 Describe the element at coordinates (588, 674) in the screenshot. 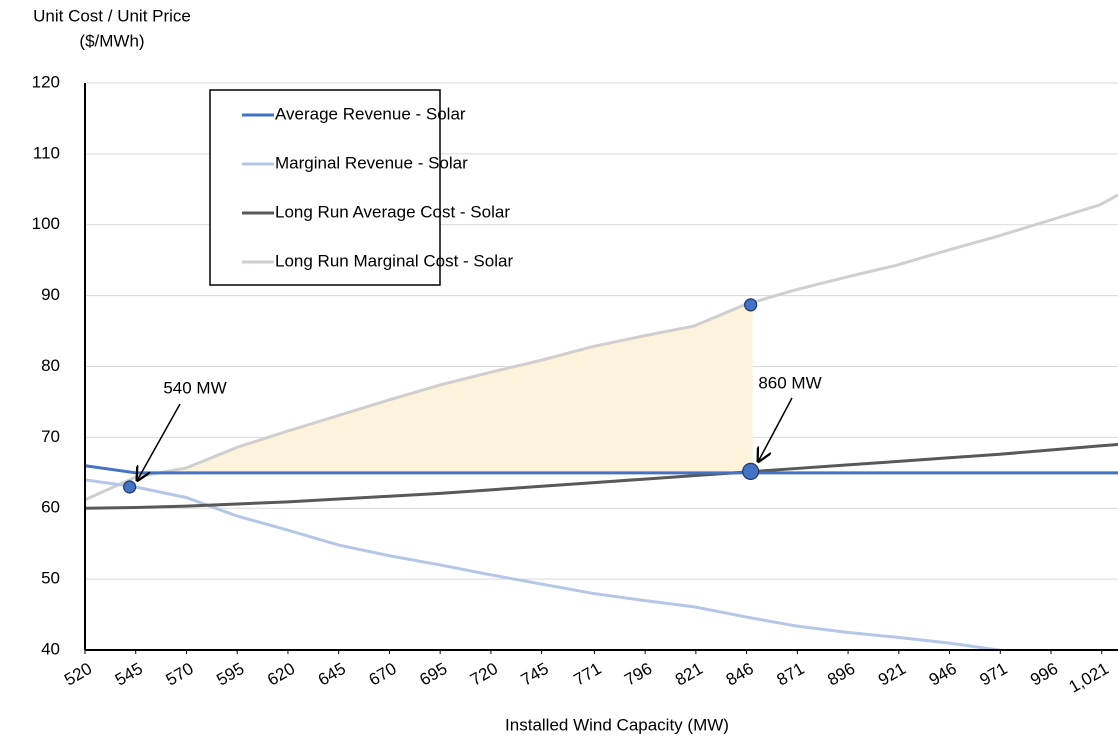

I see `x-tick-label: 771` at that location.